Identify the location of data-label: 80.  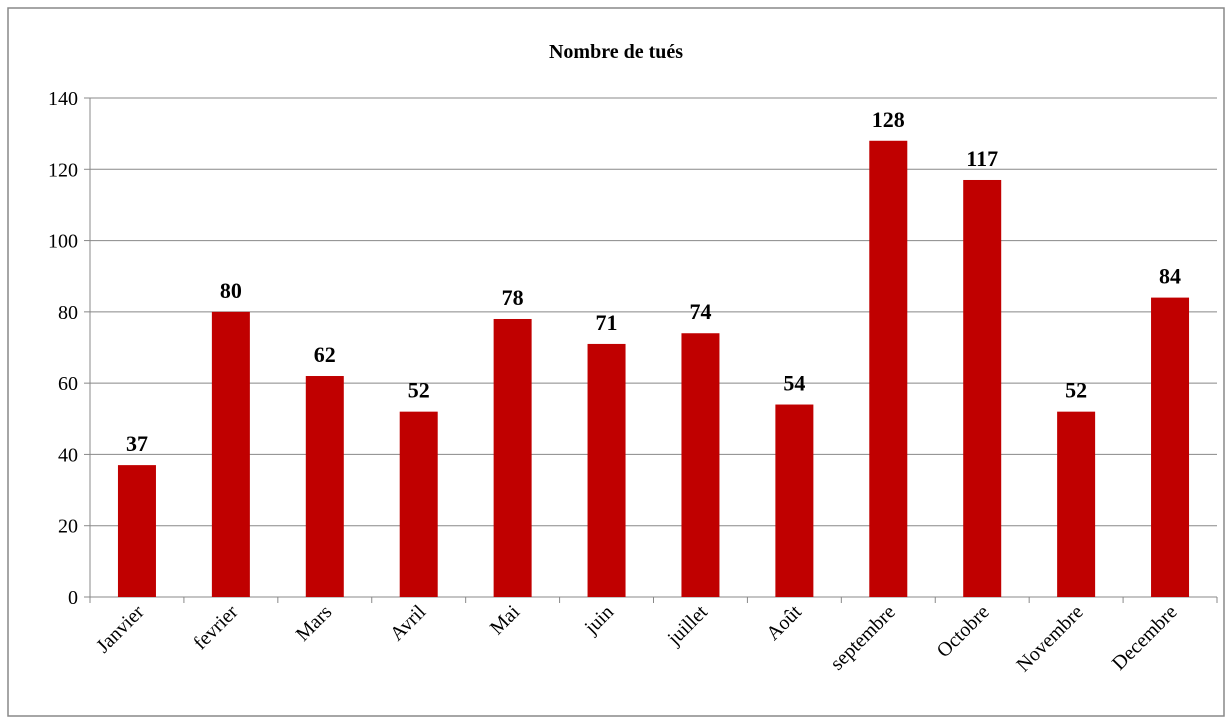
(231, 290).